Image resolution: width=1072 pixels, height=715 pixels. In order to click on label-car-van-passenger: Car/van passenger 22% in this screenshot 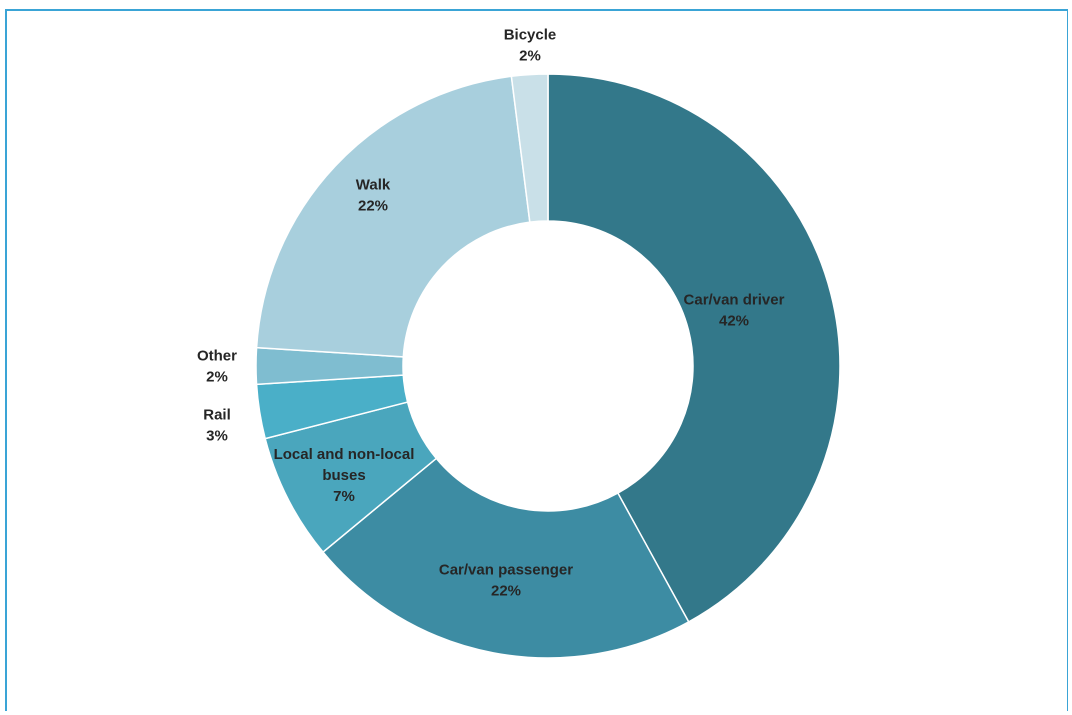, I will do `click(506, 581)`.